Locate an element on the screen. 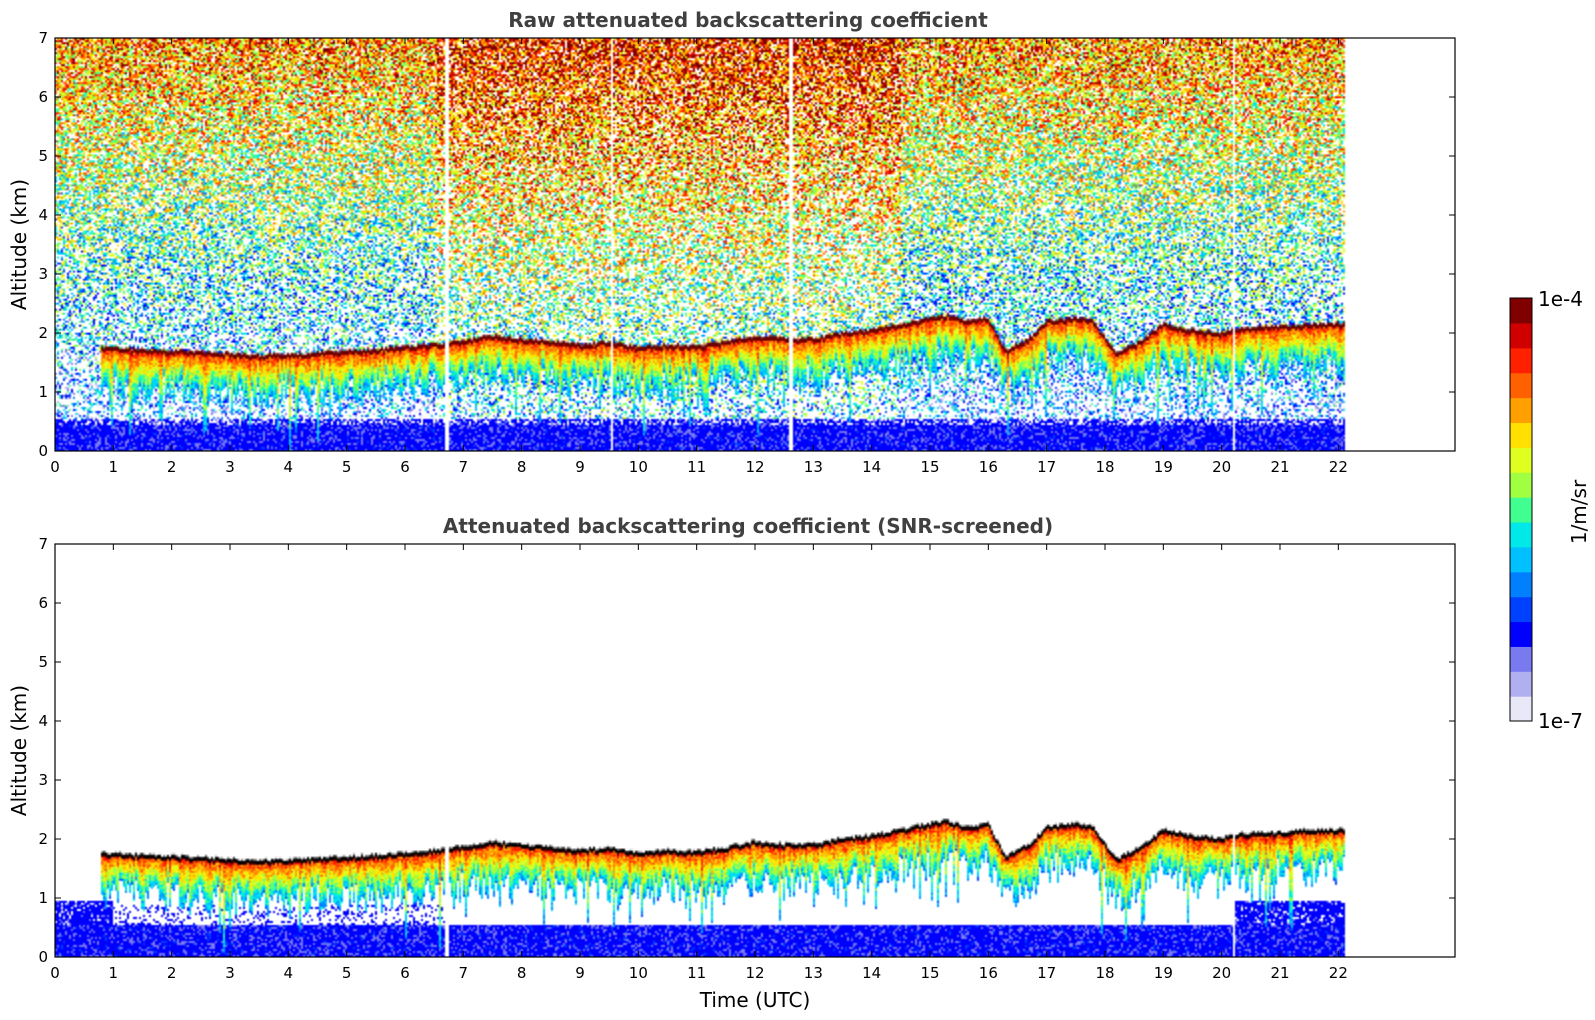 Image resolution: width=1595 pixels, height=1020 pixels. colorbar-unit-label: 1/m/sr is located at coordinates (1579, 511).